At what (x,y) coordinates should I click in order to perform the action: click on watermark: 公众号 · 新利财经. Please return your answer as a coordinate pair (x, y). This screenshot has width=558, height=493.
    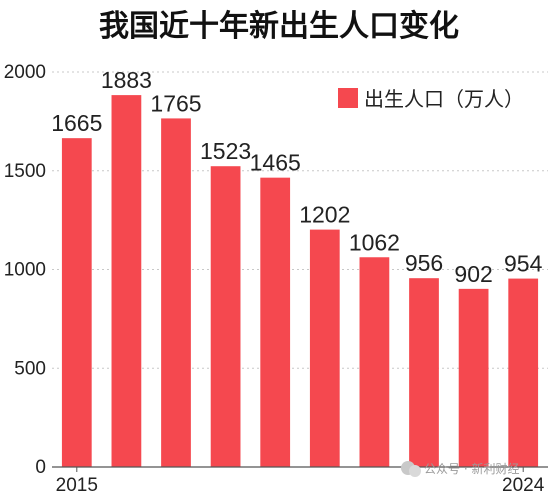
    Looking at the image, I should click on (460, 469).